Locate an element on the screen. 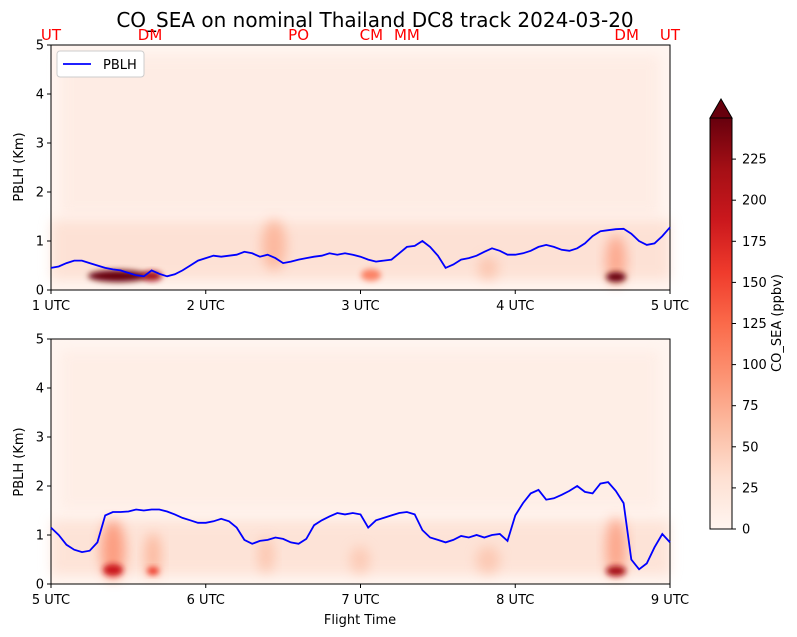 This screenshot has width=797, height=637. bottom-x-axis: 5 UTC 6 UTC 7 UTC 8 UTC 9 UTC is located at coordinates (360, 596).